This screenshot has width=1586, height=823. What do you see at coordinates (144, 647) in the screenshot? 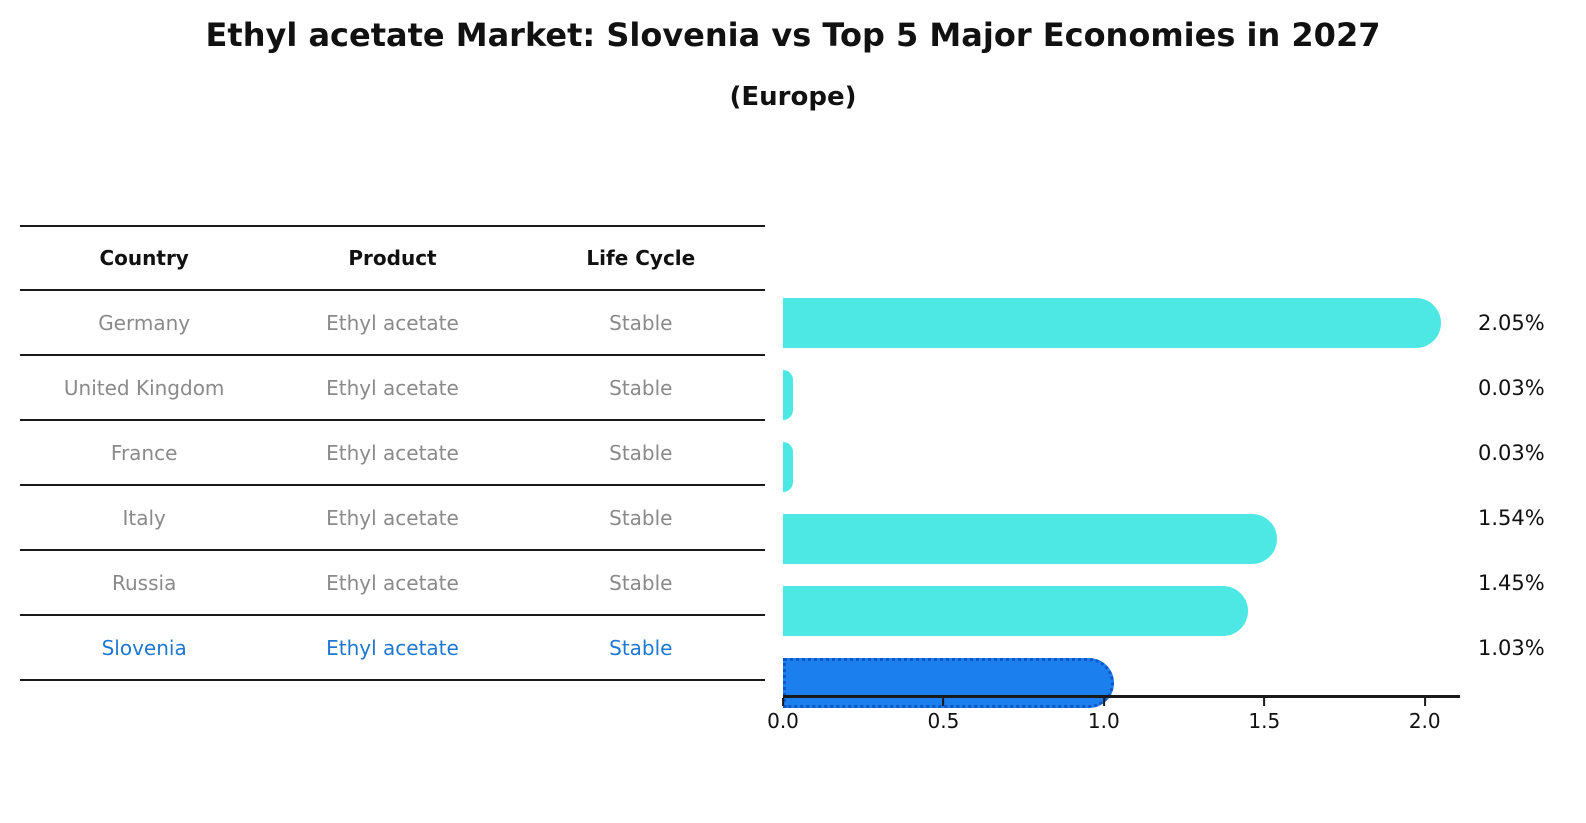
I see `country-cell: Slovenia` at bounding box center [144, 647].